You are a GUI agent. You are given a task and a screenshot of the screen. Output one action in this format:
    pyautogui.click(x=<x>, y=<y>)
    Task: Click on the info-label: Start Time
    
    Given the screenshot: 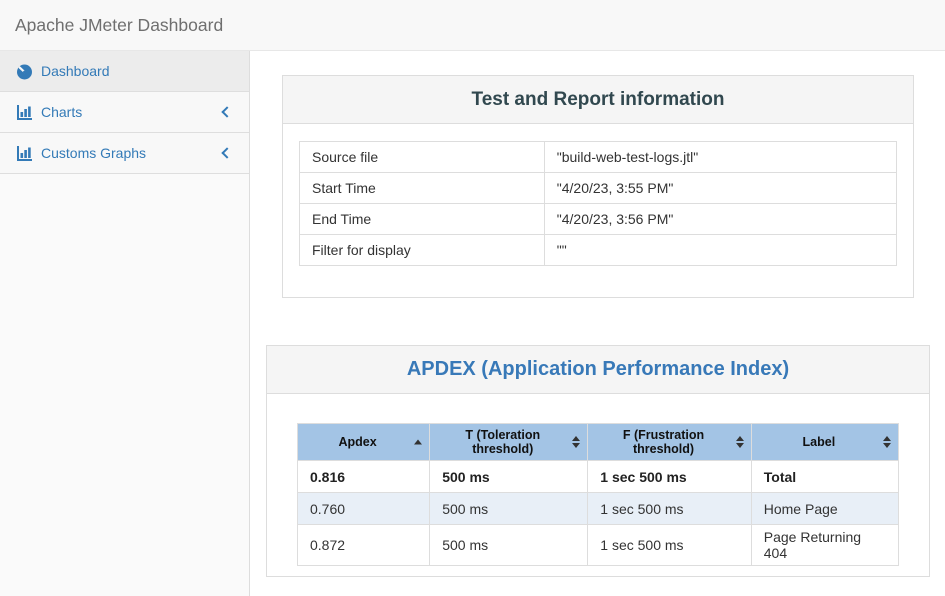 What is the action you would take?
    pyautogui.click(x=422, y=188)
    